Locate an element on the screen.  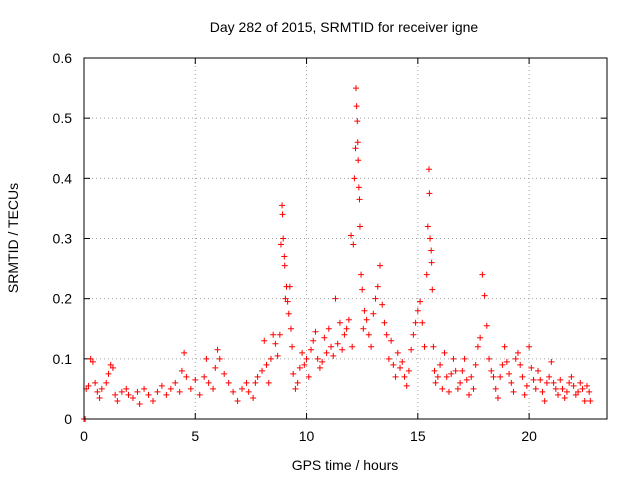
y-tick-label: 0 is located at coordinates (68, 419).